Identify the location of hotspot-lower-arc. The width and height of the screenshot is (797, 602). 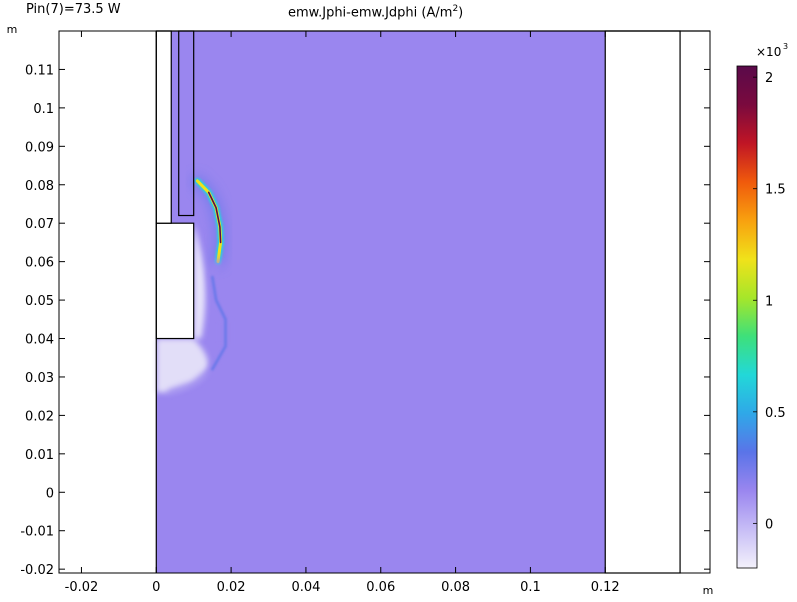
(219, 323).